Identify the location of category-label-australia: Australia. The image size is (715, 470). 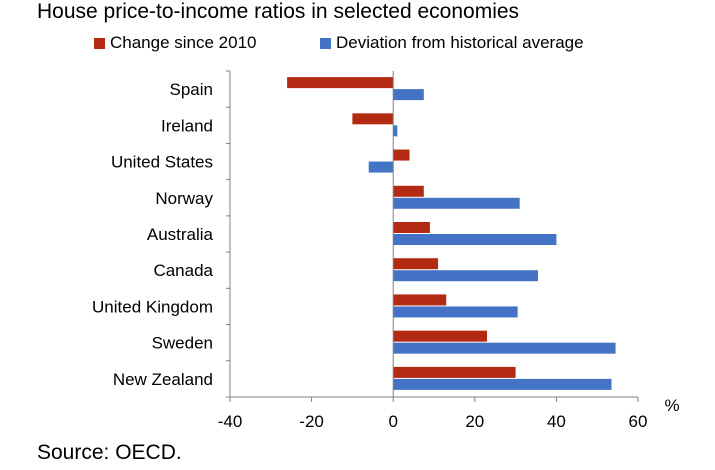
(180, 234).